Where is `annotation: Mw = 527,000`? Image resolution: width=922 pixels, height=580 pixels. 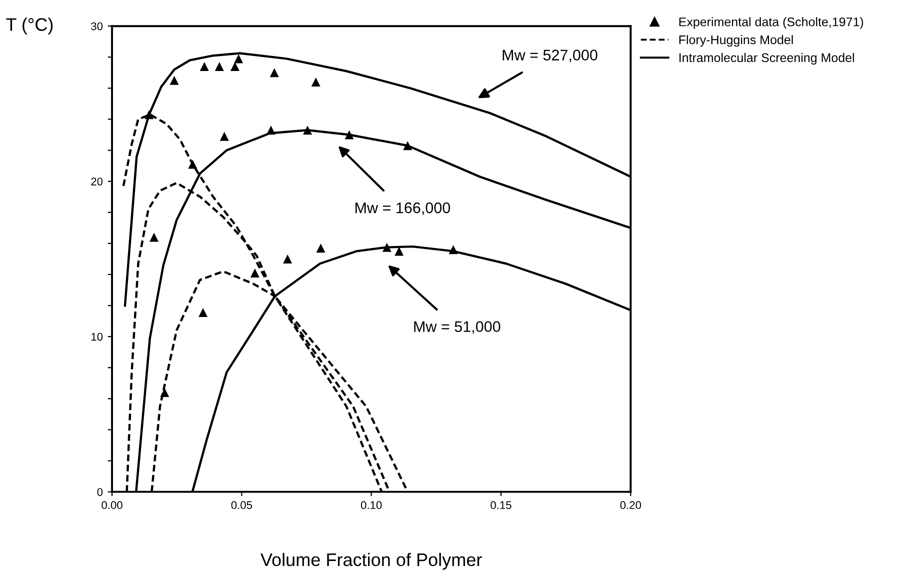 annotation: Mw = 527,000 is located at coordinates (550, 56).